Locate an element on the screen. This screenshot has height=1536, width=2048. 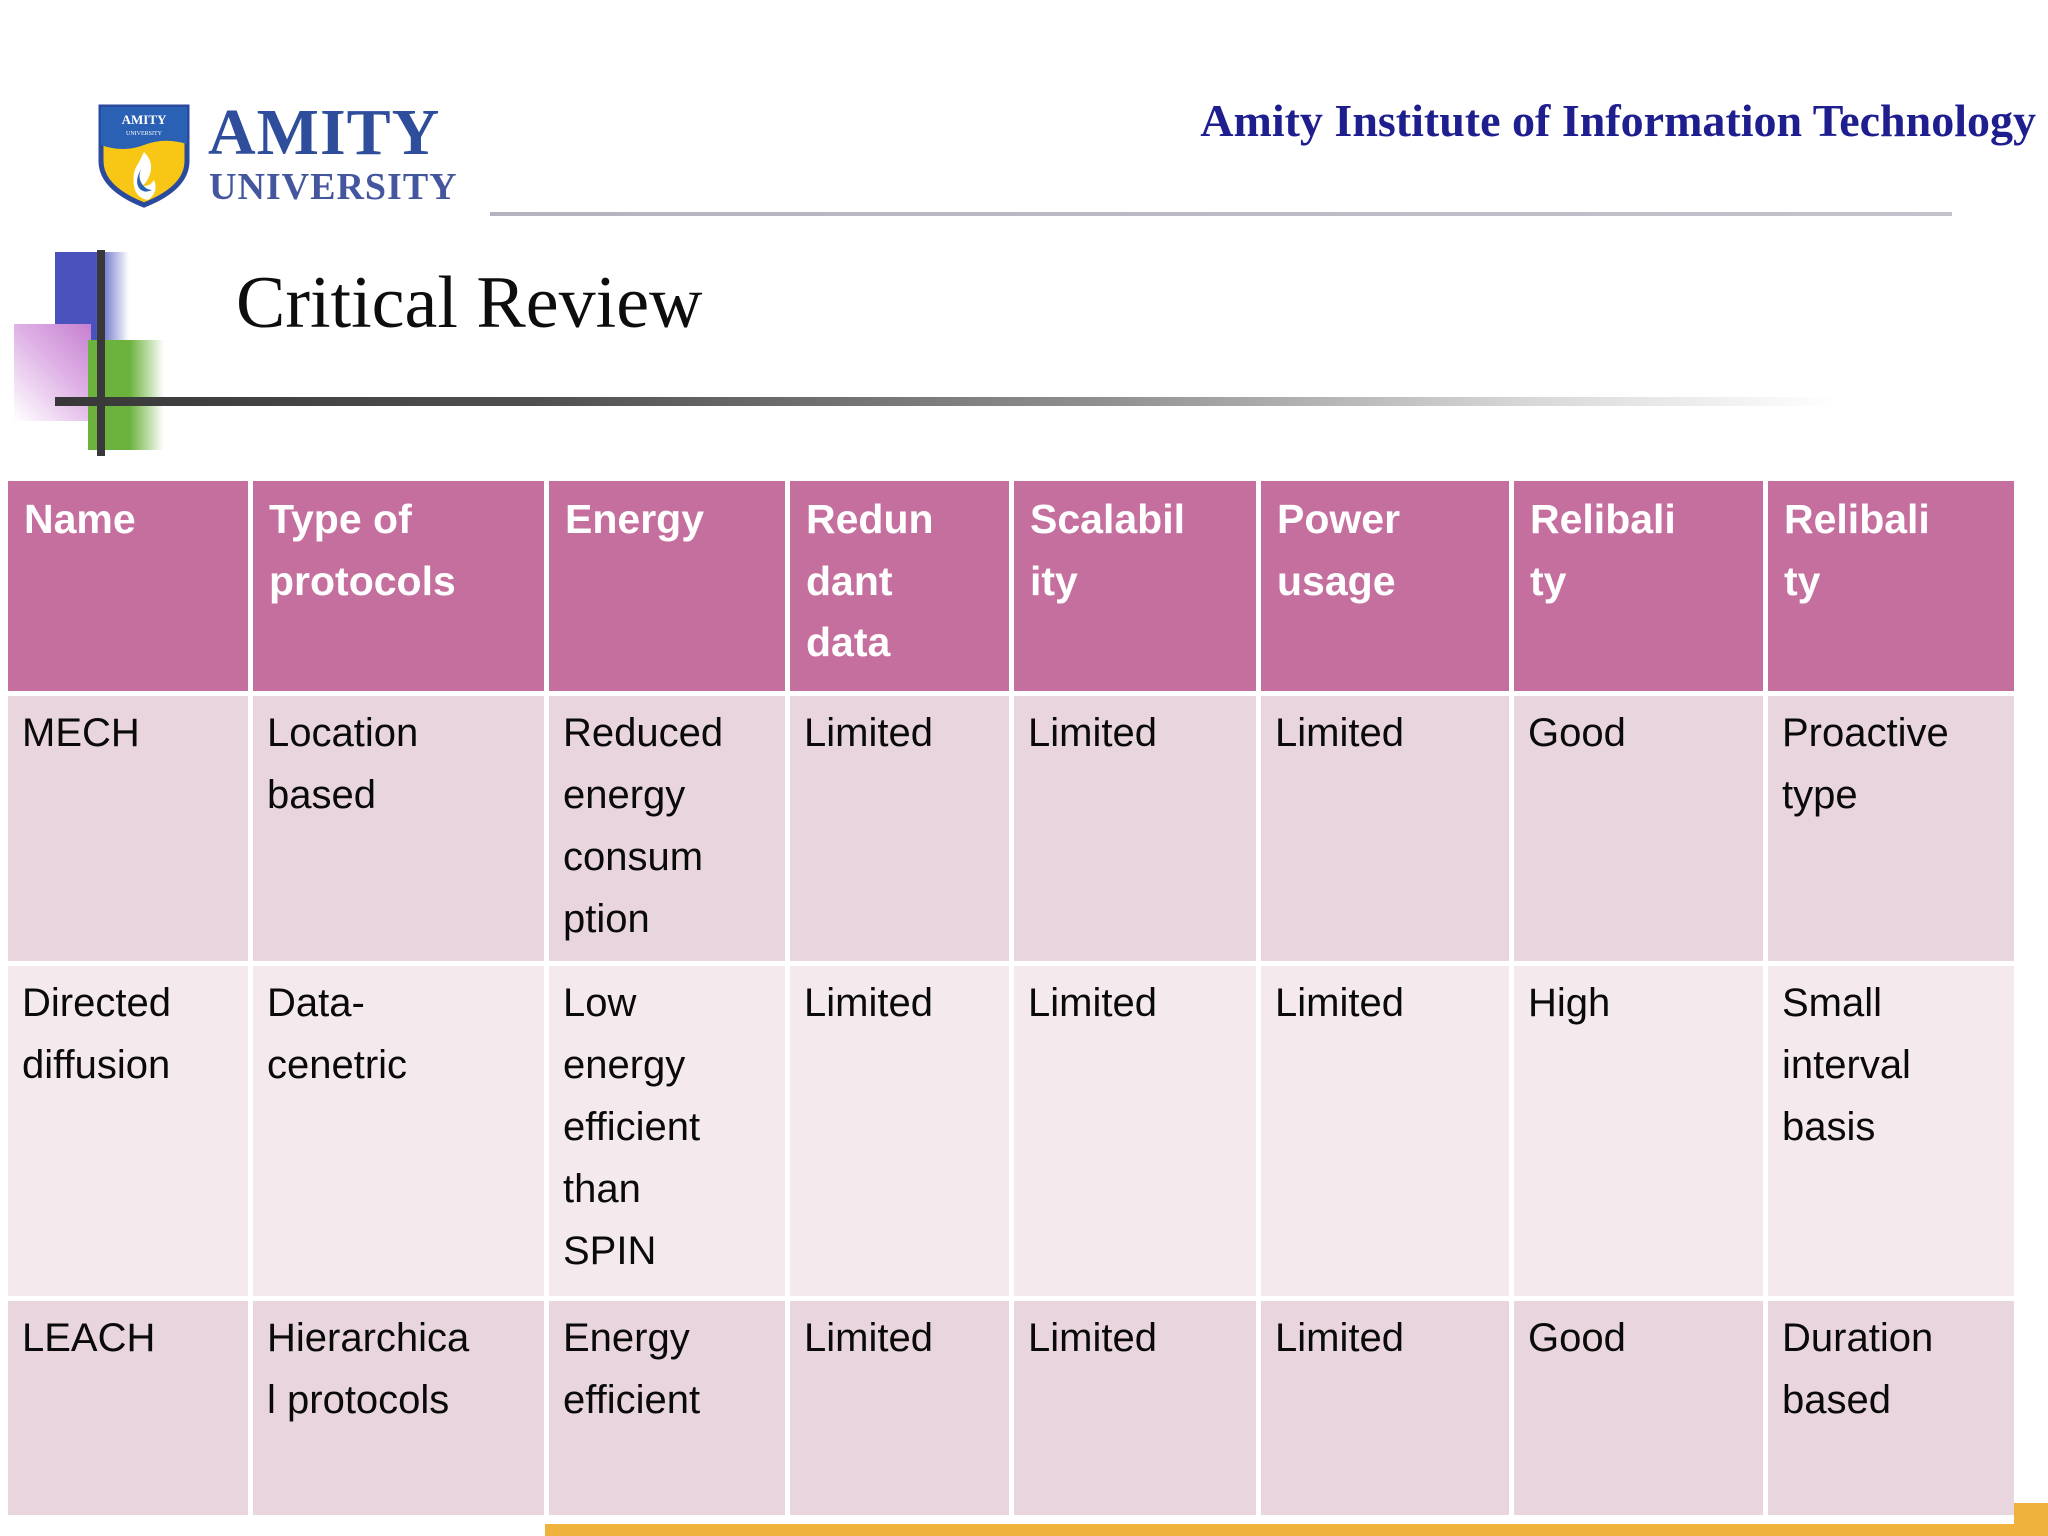
col-header-scalability: Scalabil ity is located at coordinates (1135, 586).